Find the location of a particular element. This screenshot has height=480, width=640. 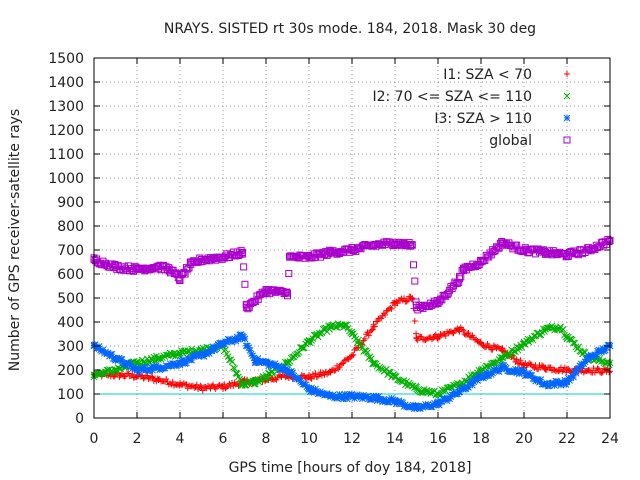

y-tick-label: 500 is located at coordinates (70, 299).